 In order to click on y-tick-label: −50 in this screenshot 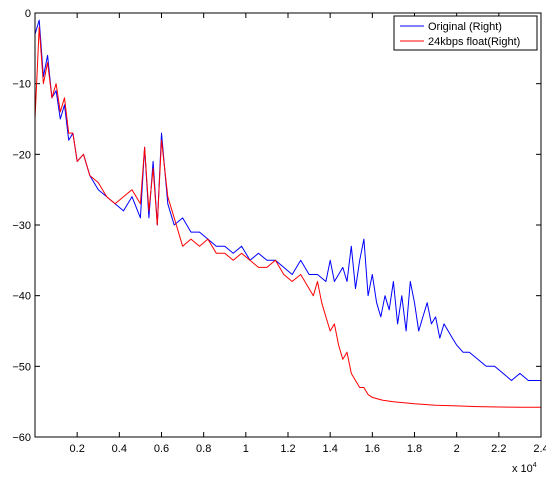, I will do `click(21, 367)`.